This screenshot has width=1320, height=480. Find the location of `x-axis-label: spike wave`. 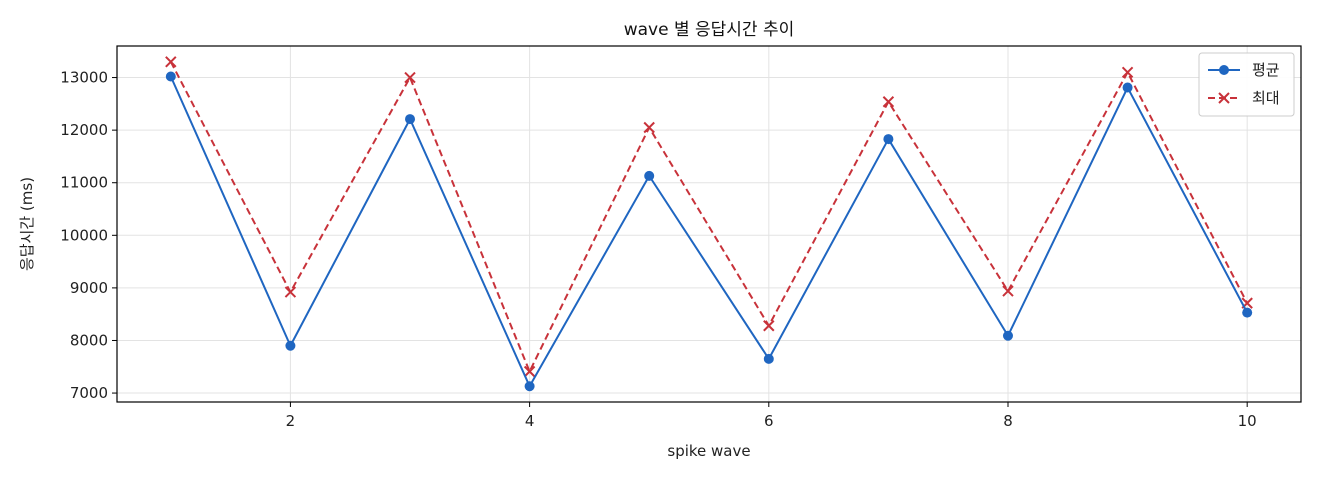

x-axis-label: spike wave is located at coordinates (708, 451).